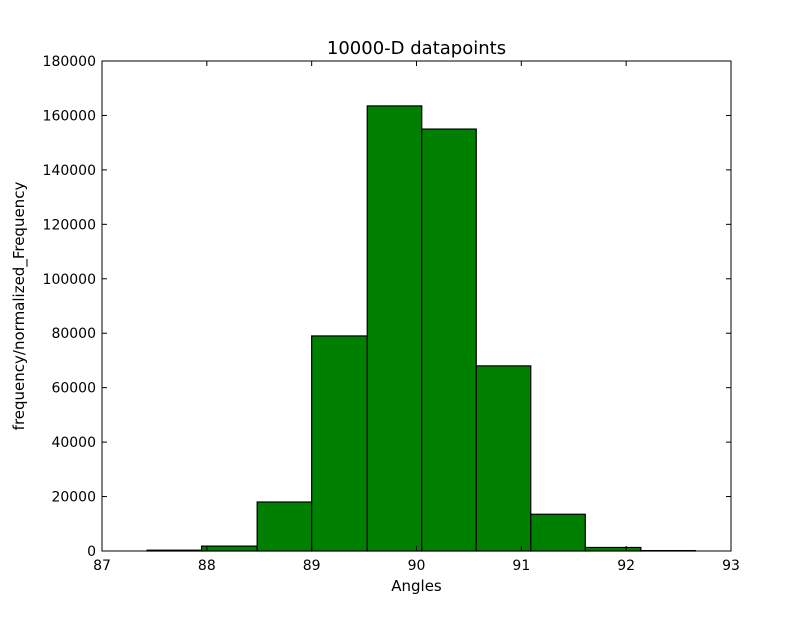 Image resolution: width=812 pixels, height=617 pixels. I want to click on y-tick-label: 0, so click(91, 552).